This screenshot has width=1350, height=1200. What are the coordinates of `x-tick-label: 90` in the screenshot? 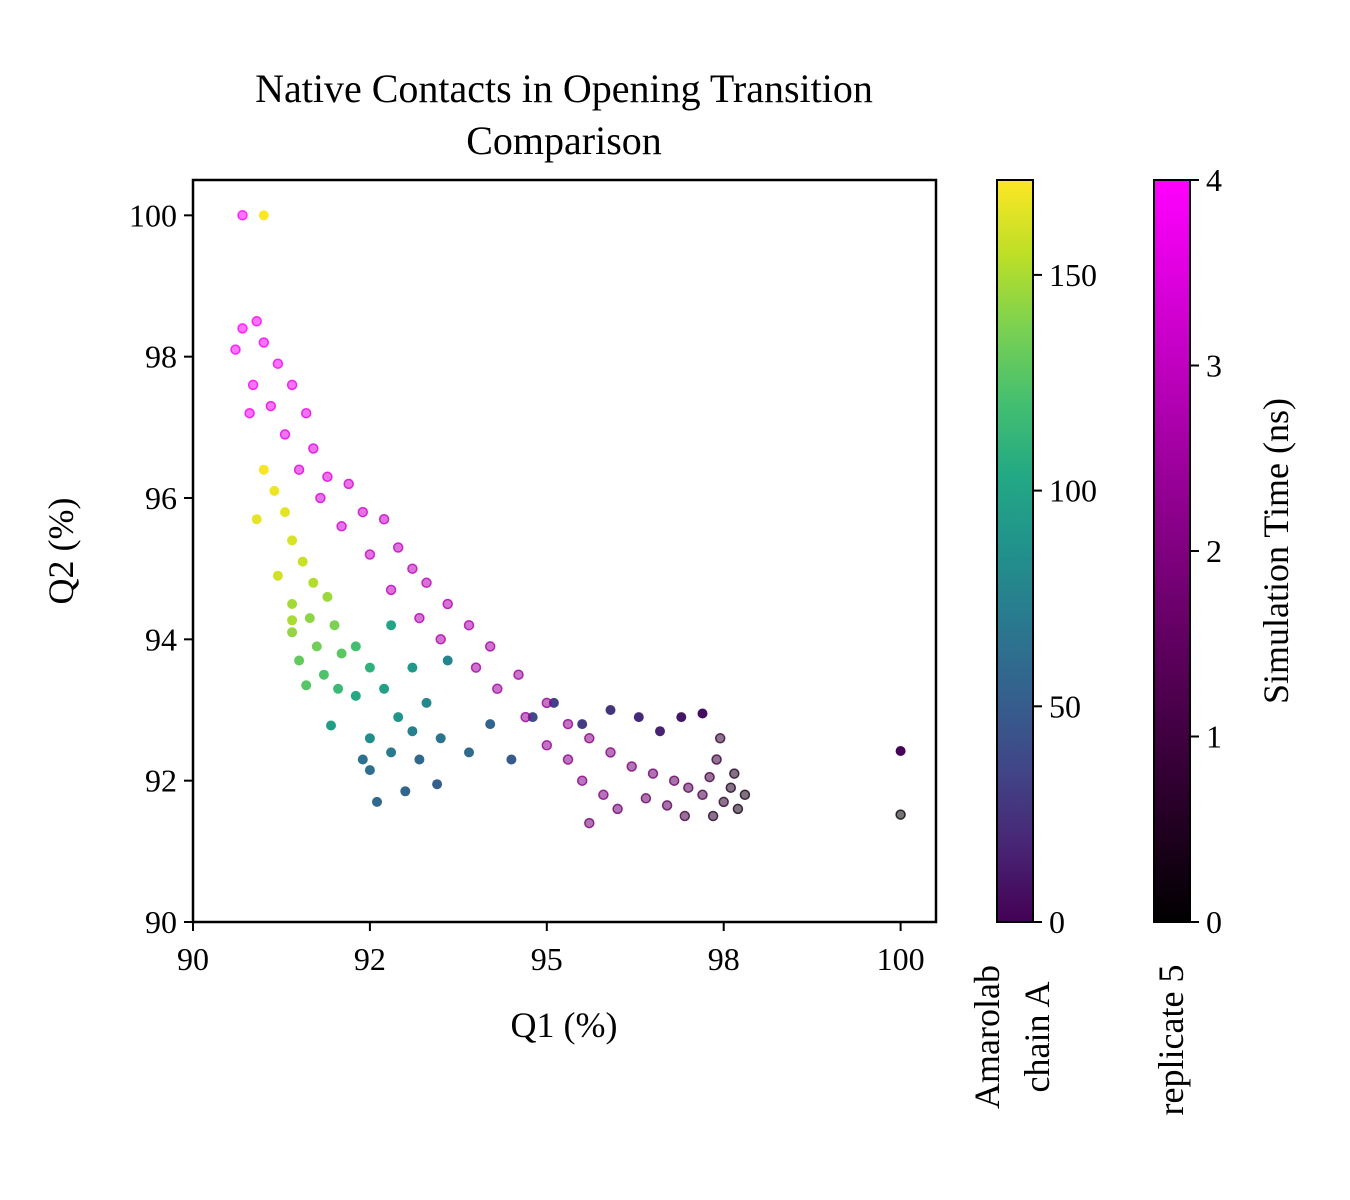 It's located at (193, 959).